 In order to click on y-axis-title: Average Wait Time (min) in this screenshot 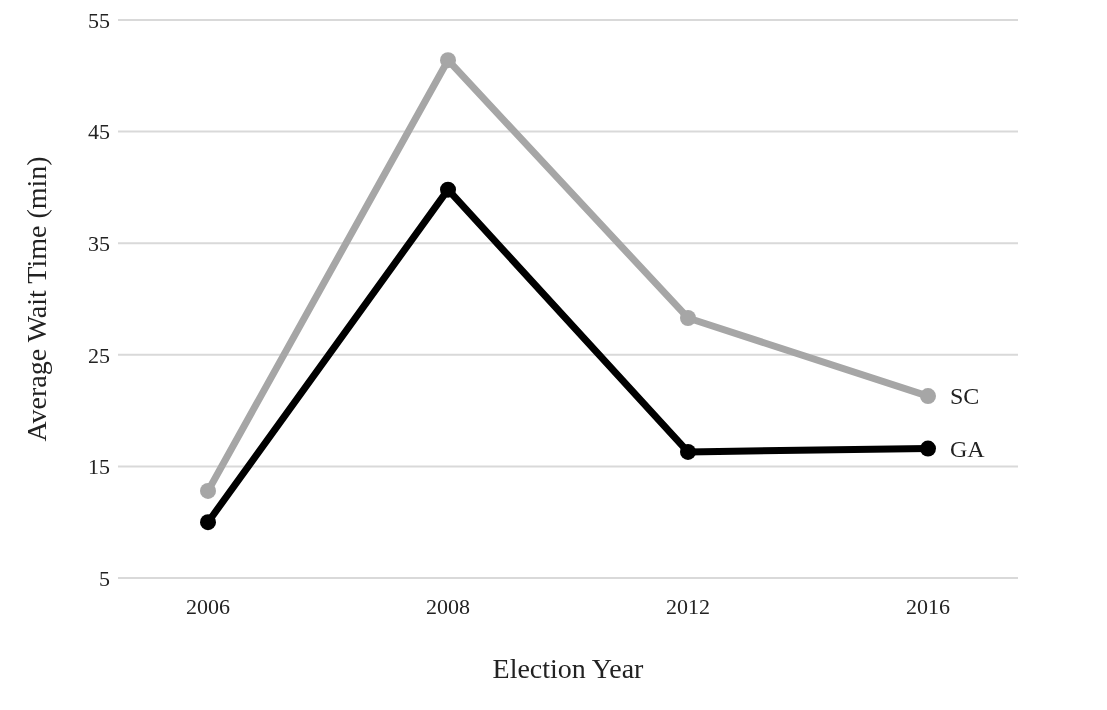, I will do `click(36, 299)`.